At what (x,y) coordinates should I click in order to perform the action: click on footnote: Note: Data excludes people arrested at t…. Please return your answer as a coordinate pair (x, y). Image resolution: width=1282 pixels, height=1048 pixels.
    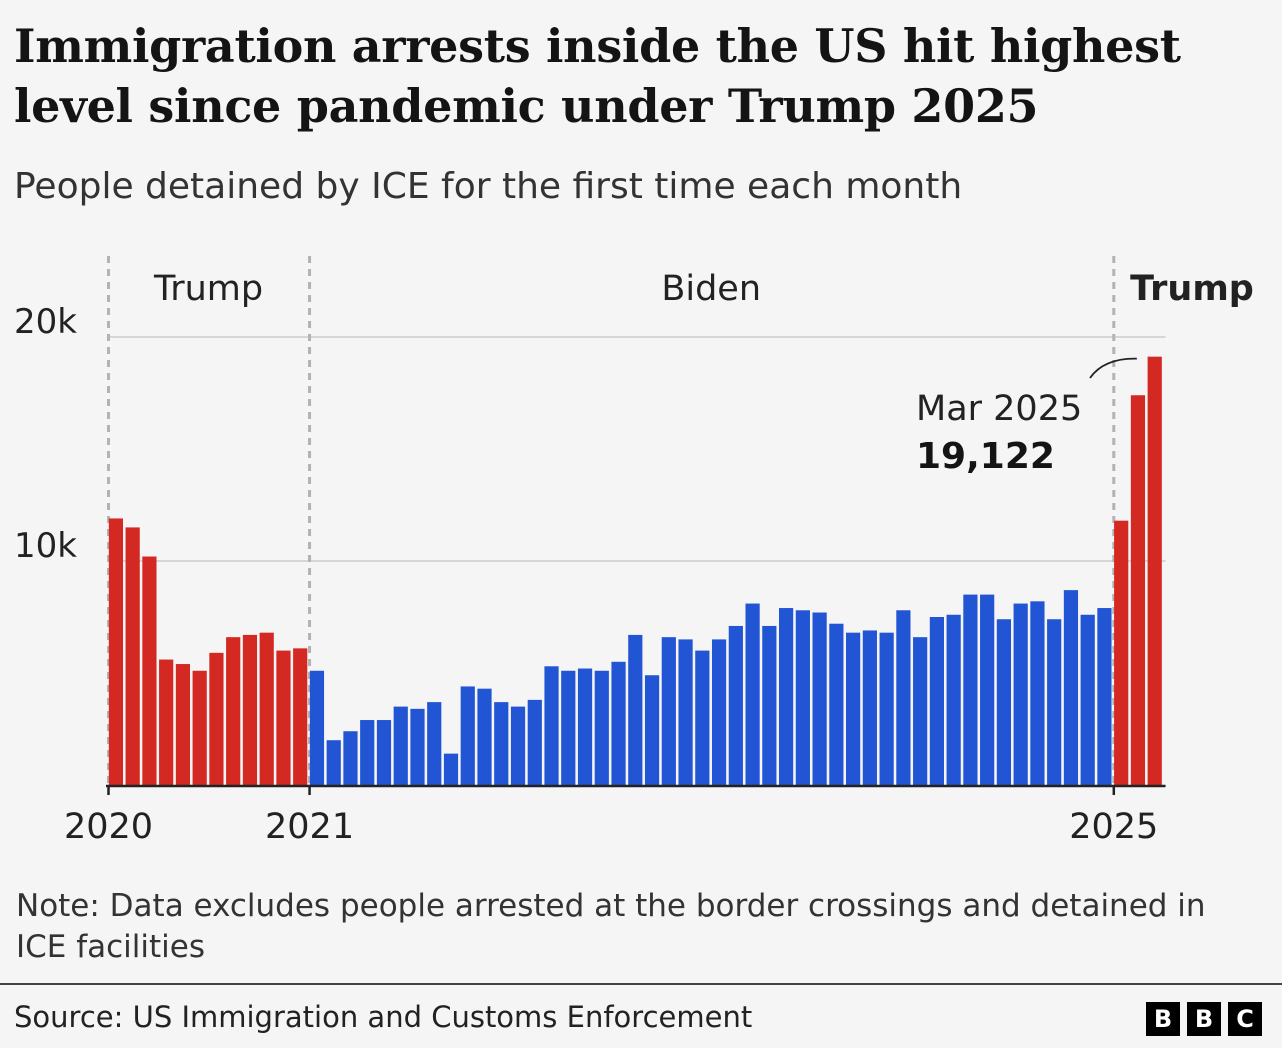
    Looking at the image, I should click on (611, 926).